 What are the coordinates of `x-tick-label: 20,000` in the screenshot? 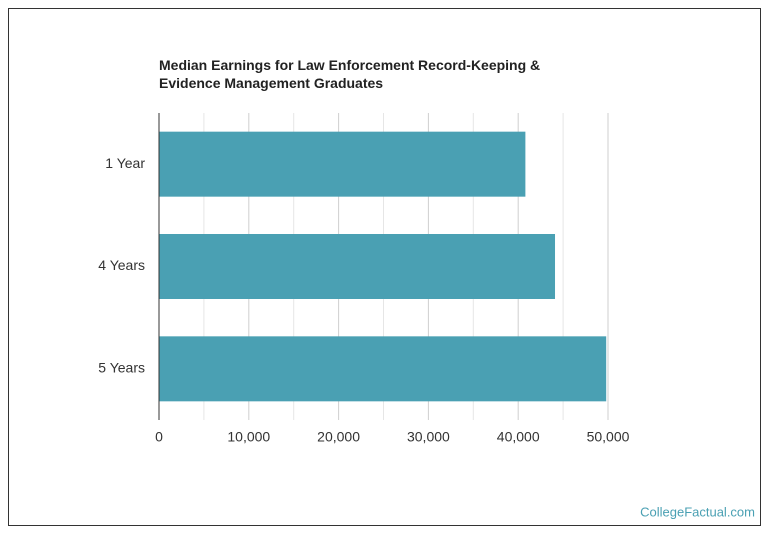 It's located at (338, 437).